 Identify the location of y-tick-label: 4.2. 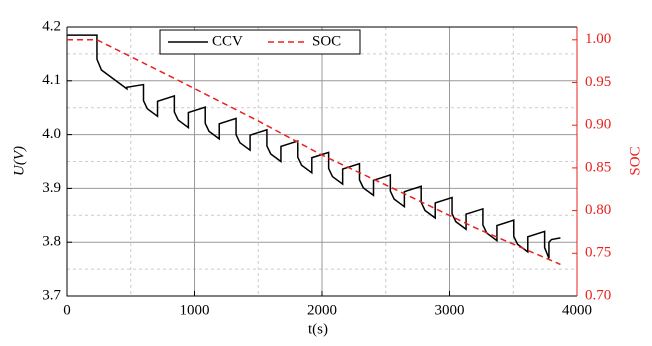
(51, 26).